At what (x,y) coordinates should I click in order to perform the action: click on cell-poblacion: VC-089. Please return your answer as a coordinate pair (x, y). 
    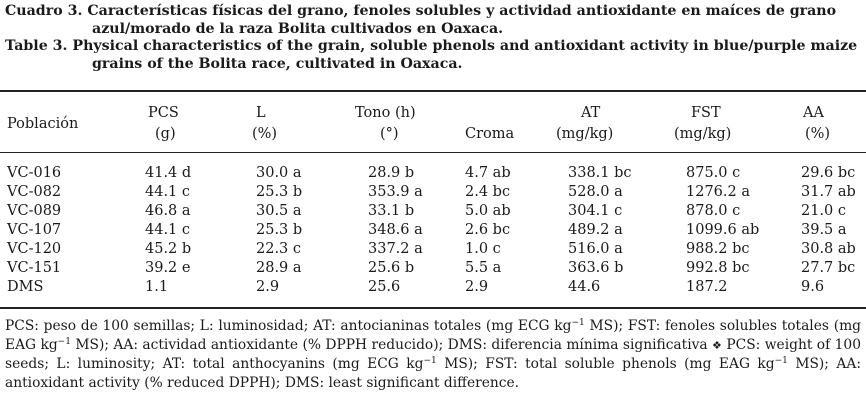
    Looking at the image, I should click on (34, 211).